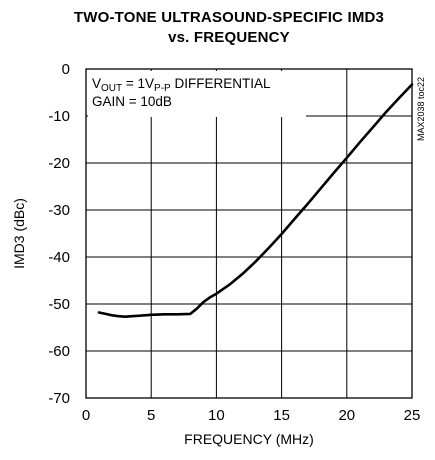 The height and width of the screenshot is (460, 435). What do you see at coordinates (59, 210) in the screenshot?
I see `y-tick-label: -30` at bounding box center [59, 210].